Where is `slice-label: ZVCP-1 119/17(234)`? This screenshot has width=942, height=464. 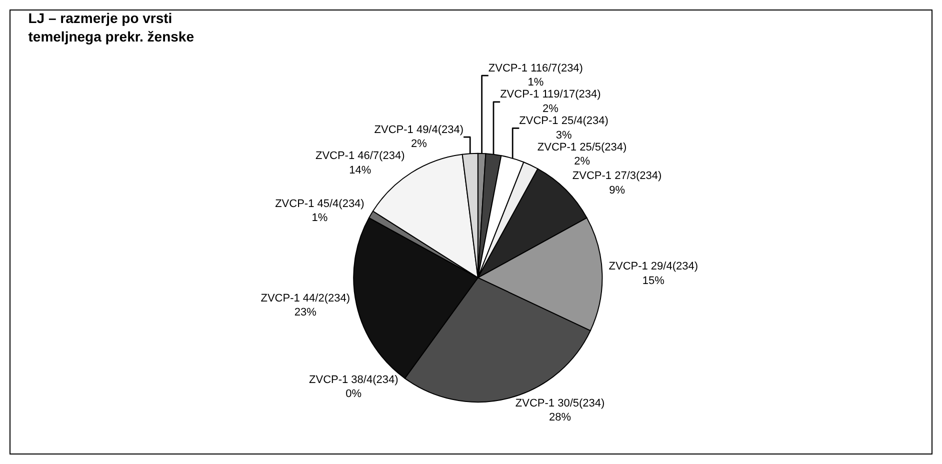 slice-label: ZVCP-1 119/17(234) is located at coordinates (550, 94).